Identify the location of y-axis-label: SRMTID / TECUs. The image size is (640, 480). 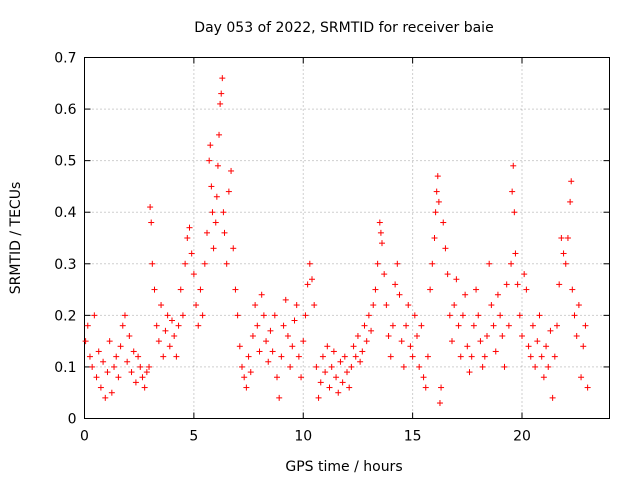
(16, 238).